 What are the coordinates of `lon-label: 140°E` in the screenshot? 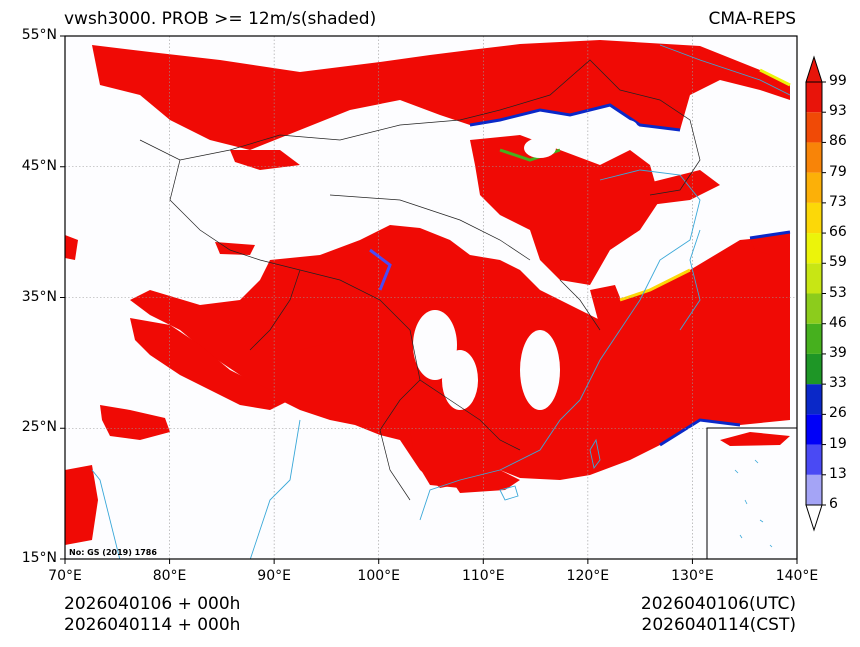 It's located at (797, 576).